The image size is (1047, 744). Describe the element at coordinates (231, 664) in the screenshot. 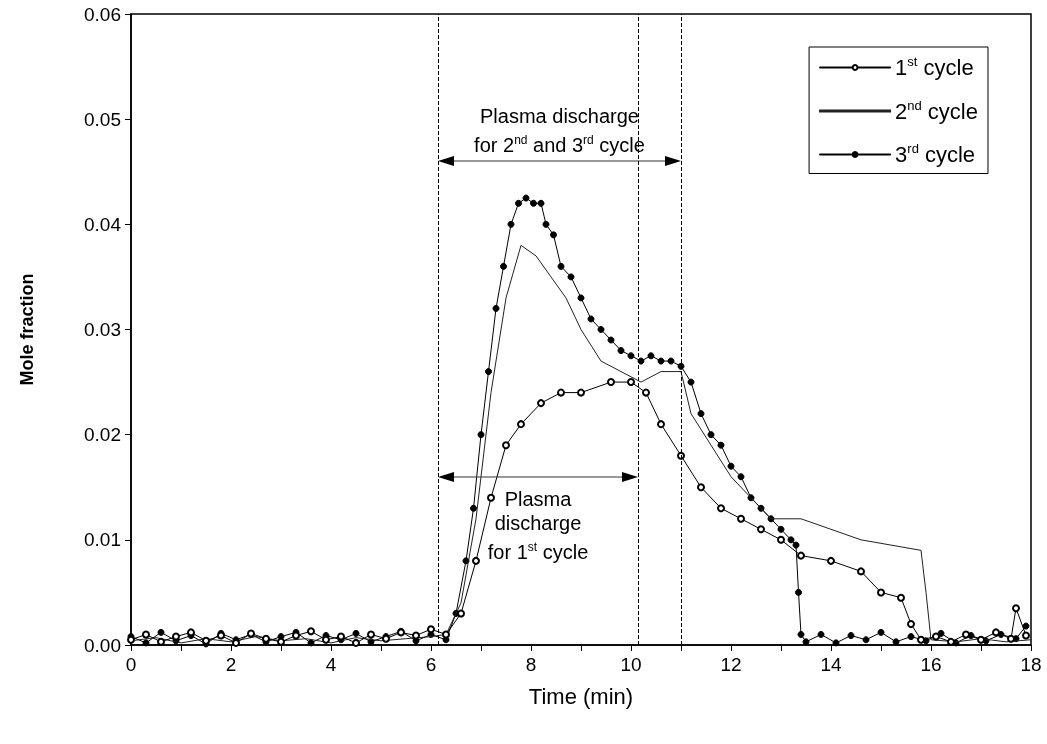

I see `x-tick-label: 2` at that location.